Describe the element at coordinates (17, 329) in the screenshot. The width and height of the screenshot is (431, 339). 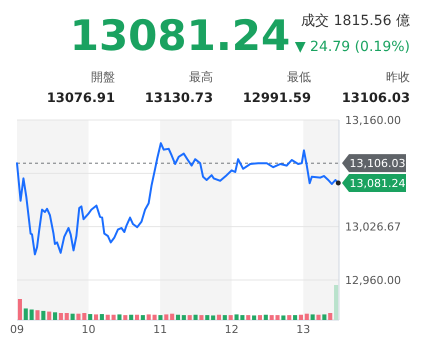
I see `x-tick-label: 09` at that location.